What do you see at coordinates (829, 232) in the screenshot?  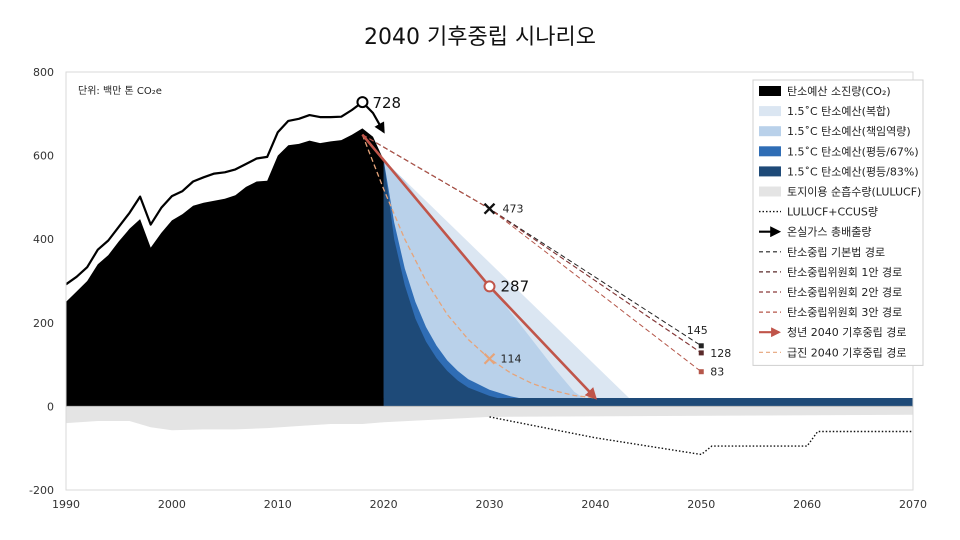 I see `legend-label: 온실가스 총배출량` at bounding box center [829, 232].